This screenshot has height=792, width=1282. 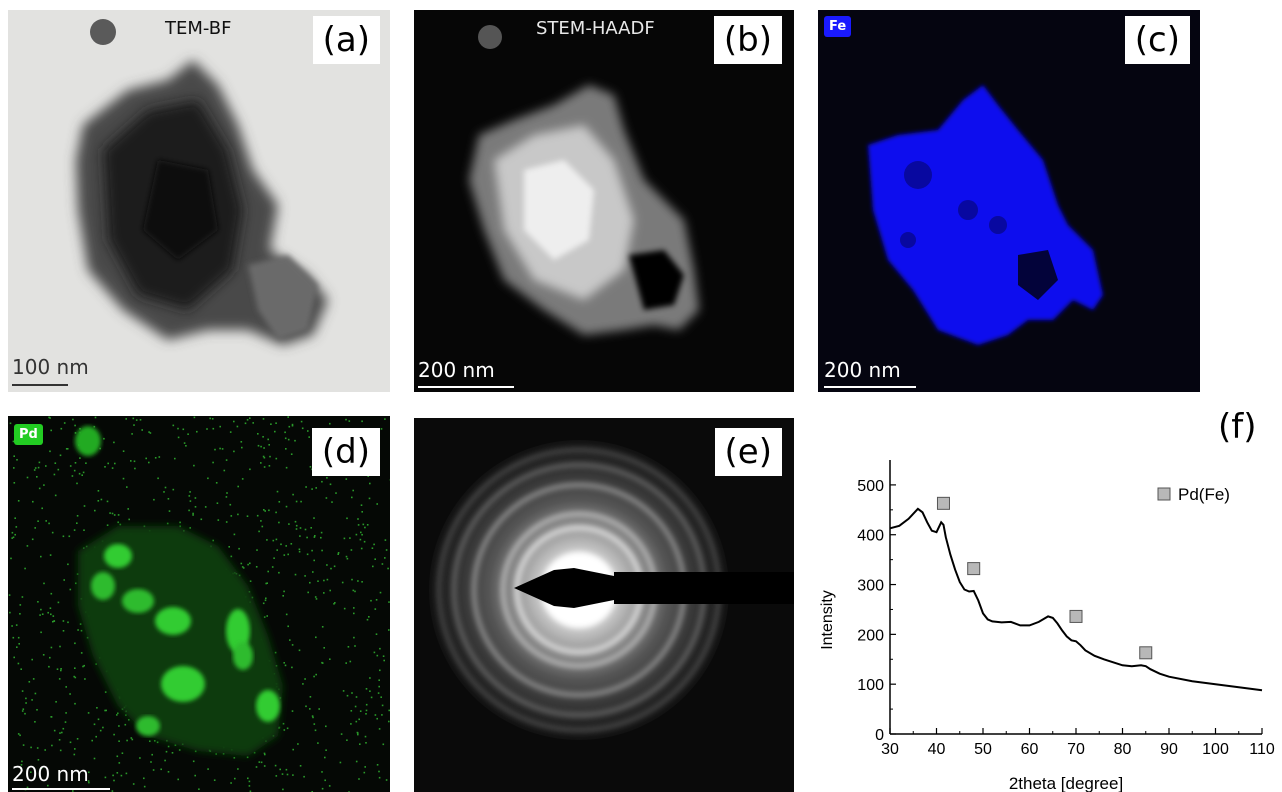 I want to click on y-tick-label: 100, so click(x=870, y=685).